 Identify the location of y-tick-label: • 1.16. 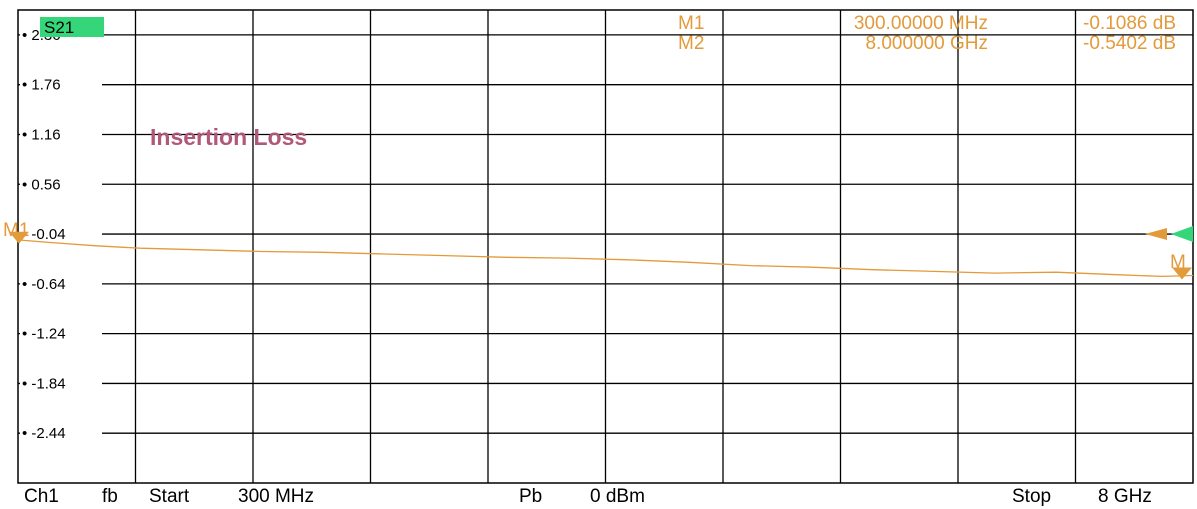
(41, 134).